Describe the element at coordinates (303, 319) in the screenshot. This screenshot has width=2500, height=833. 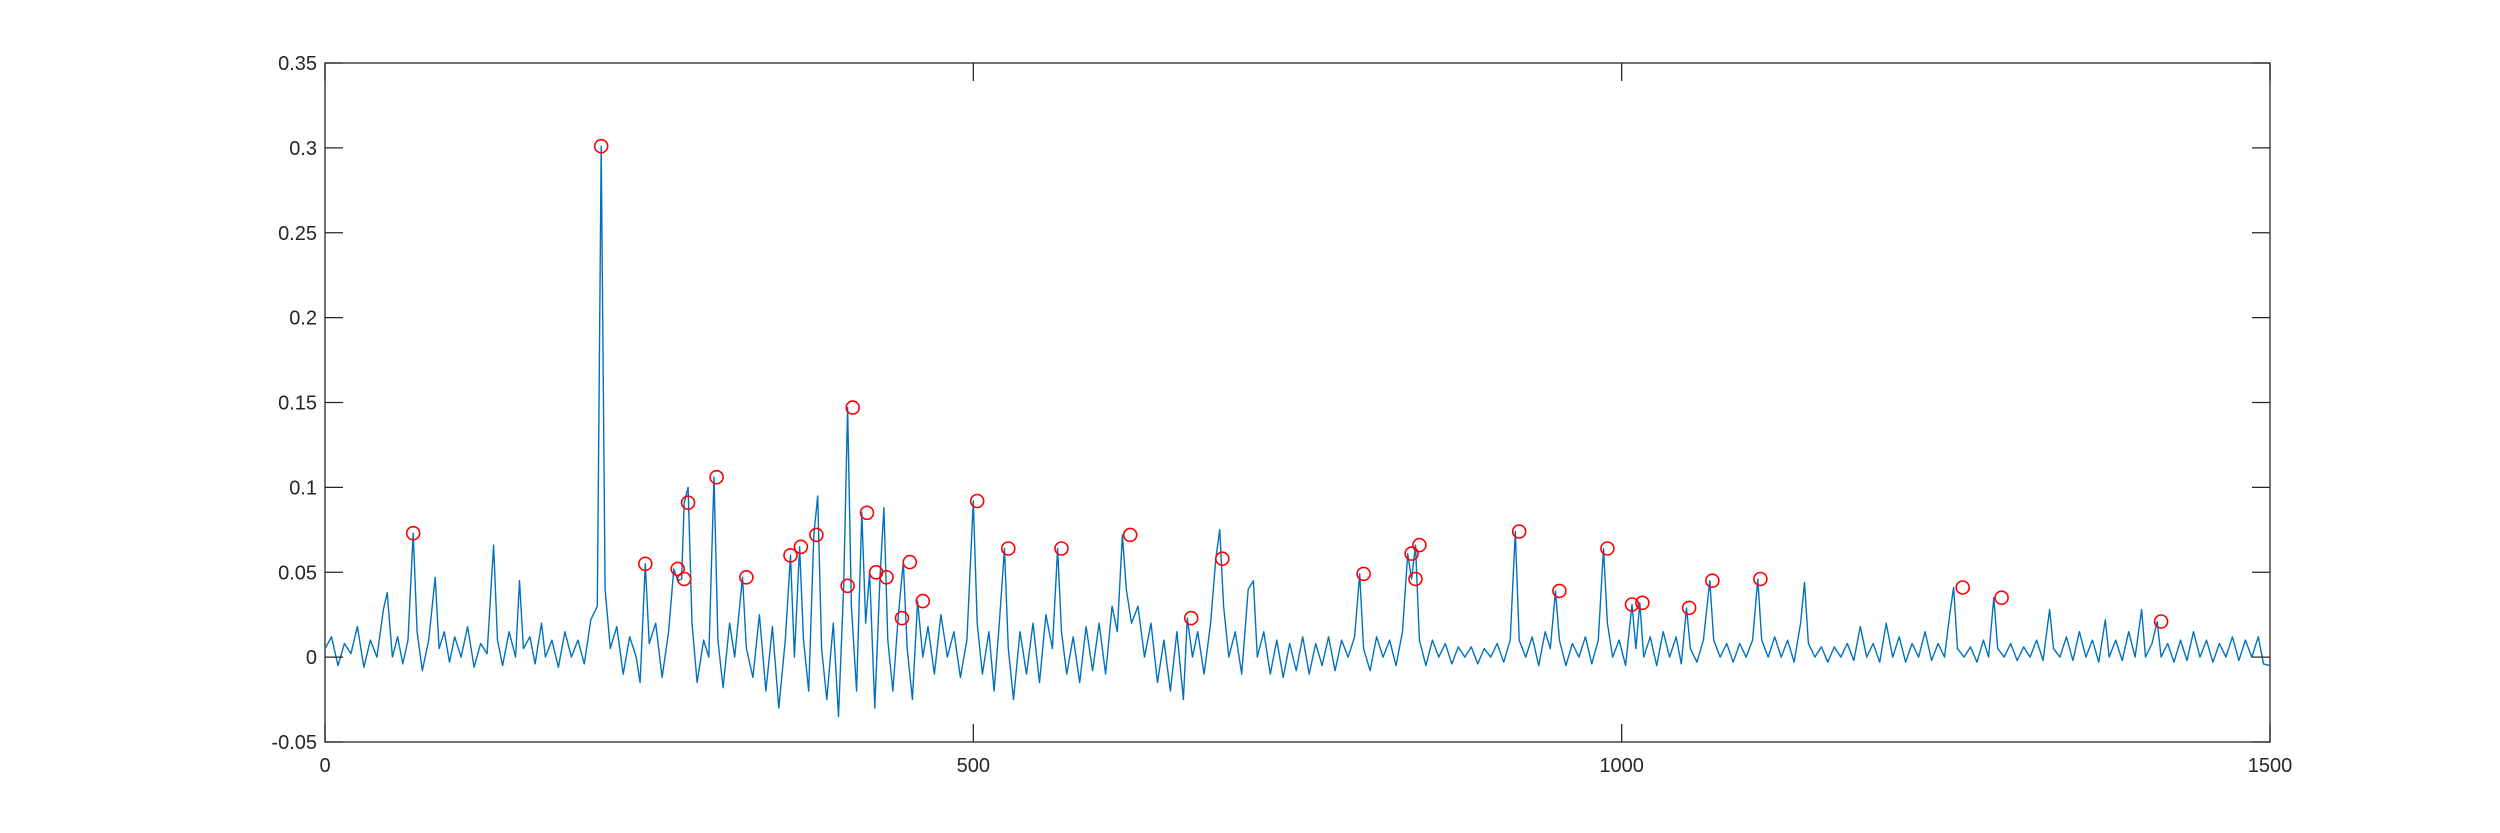
I see `y-tick-label: 0.2` at that location.